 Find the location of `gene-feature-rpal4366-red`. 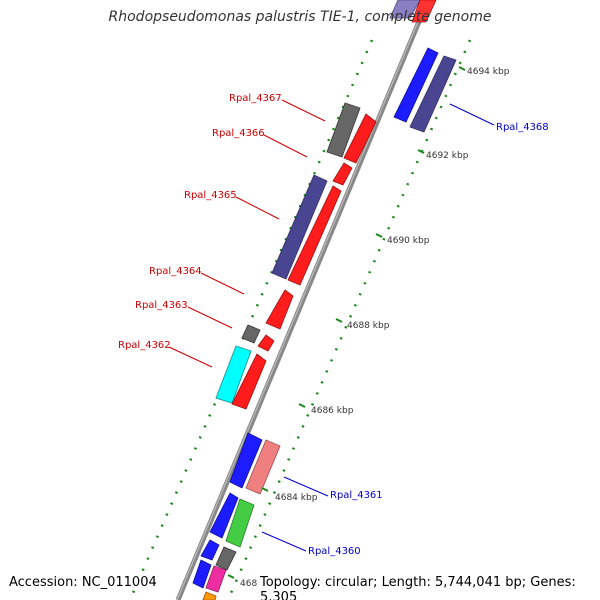

gene-feature-rpal4366-red is located at coordinates (360, 138).